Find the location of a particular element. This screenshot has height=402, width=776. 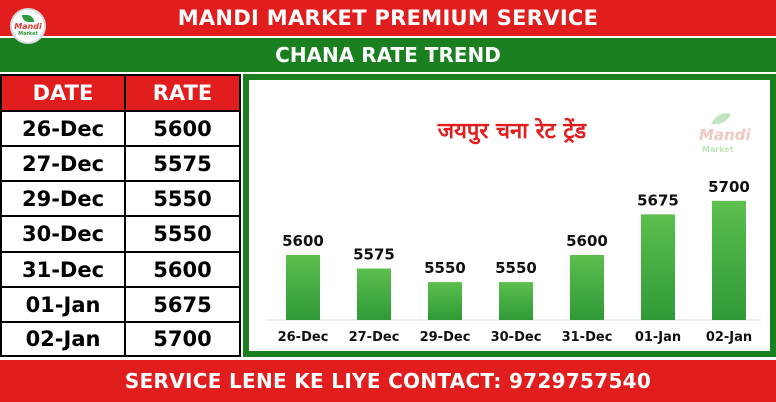

page-subtitle: CHANA RATE TREND is located at coordinates (388, 55).